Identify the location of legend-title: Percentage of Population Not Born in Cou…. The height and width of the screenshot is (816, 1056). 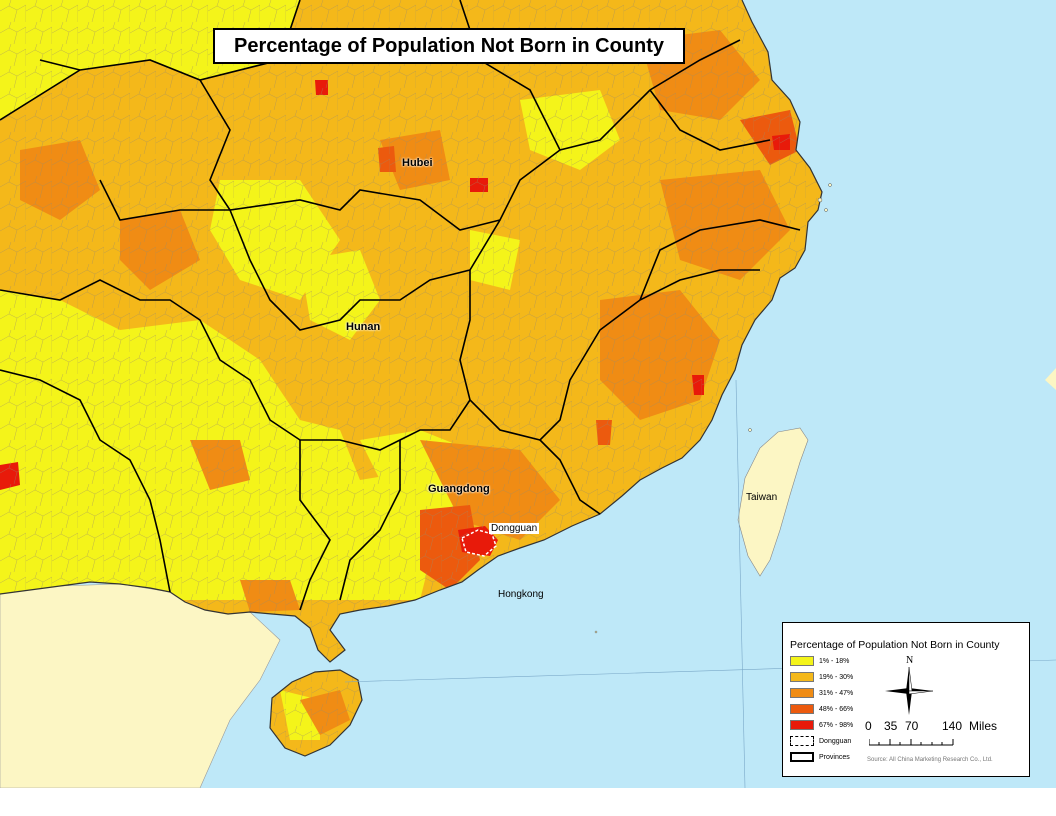
(895, 645).